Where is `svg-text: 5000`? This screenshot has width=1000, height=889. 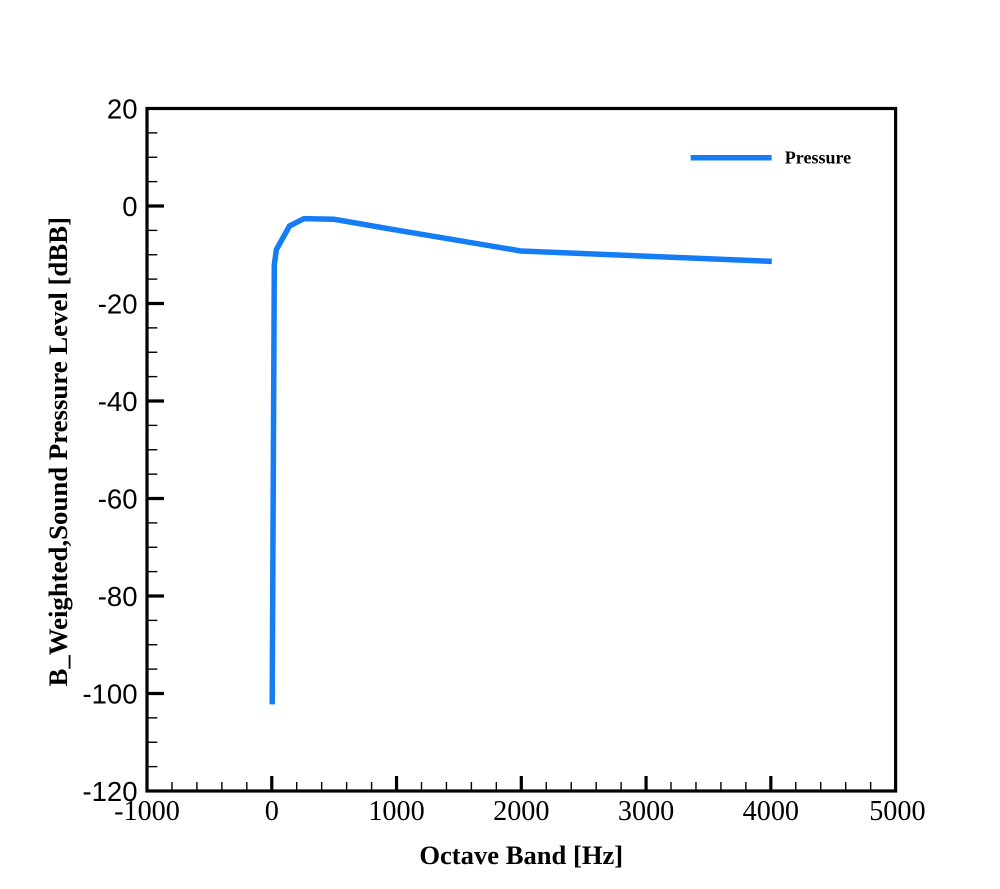
svg-text: 5000 is located at coordinates (897, 811).